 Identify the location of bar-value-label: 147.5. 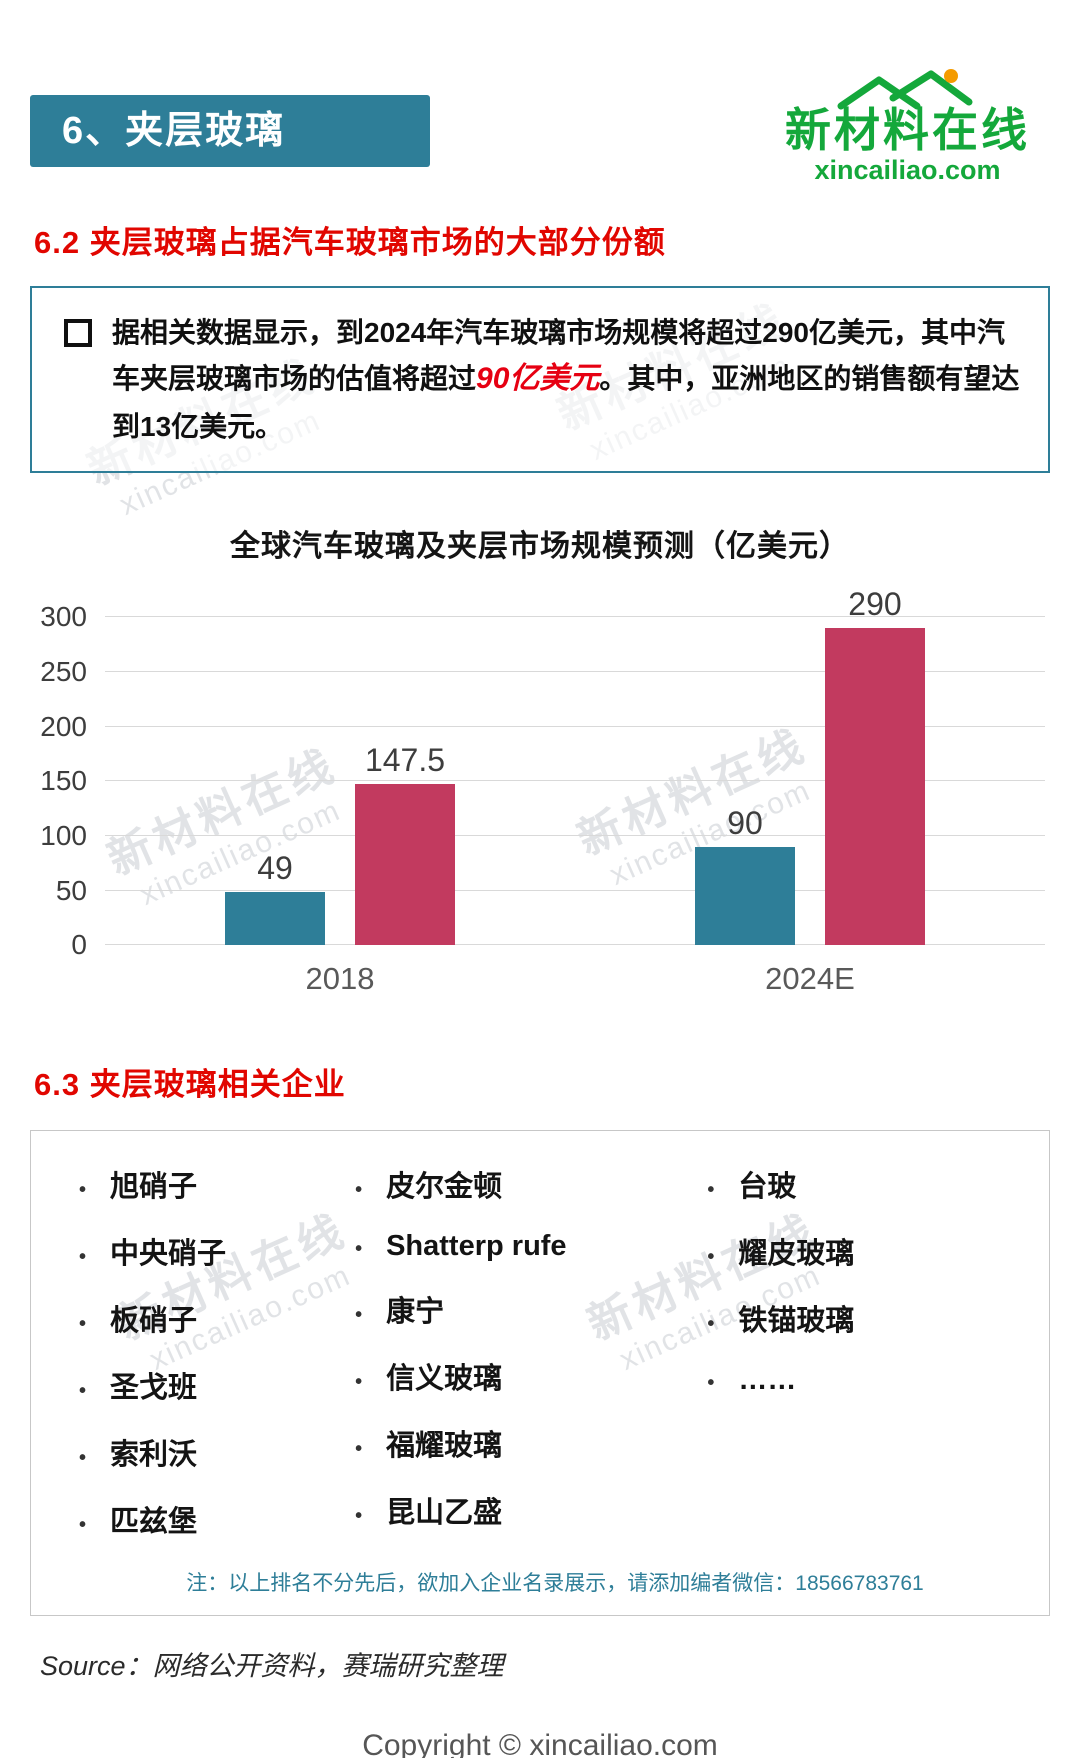
(405, 760).